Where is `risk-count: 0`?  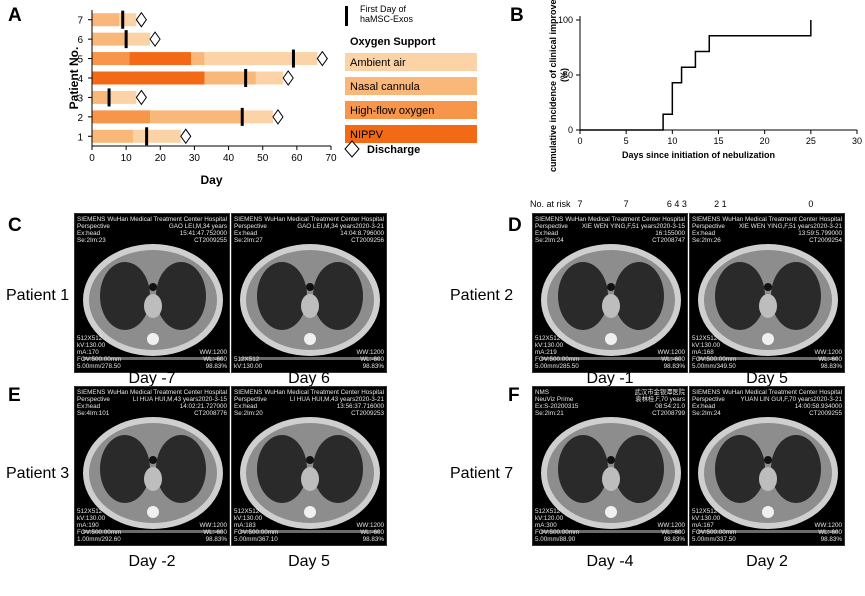 risk-count: 0 is located at coordinates (810, 204).